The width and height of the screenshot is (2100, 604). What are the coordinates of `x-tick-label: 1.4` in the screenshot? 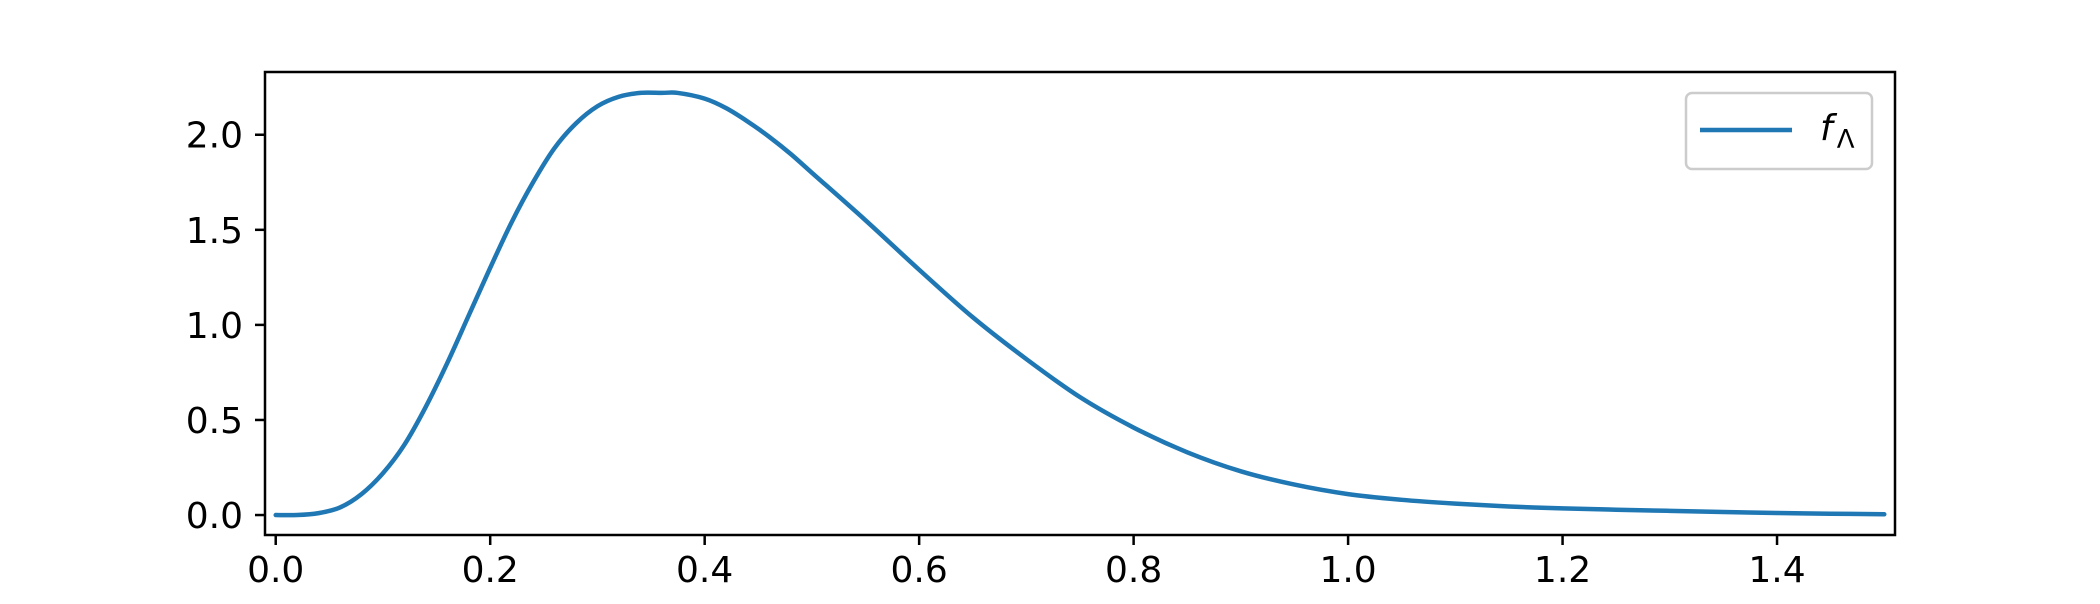 It's located at (1776, 570).